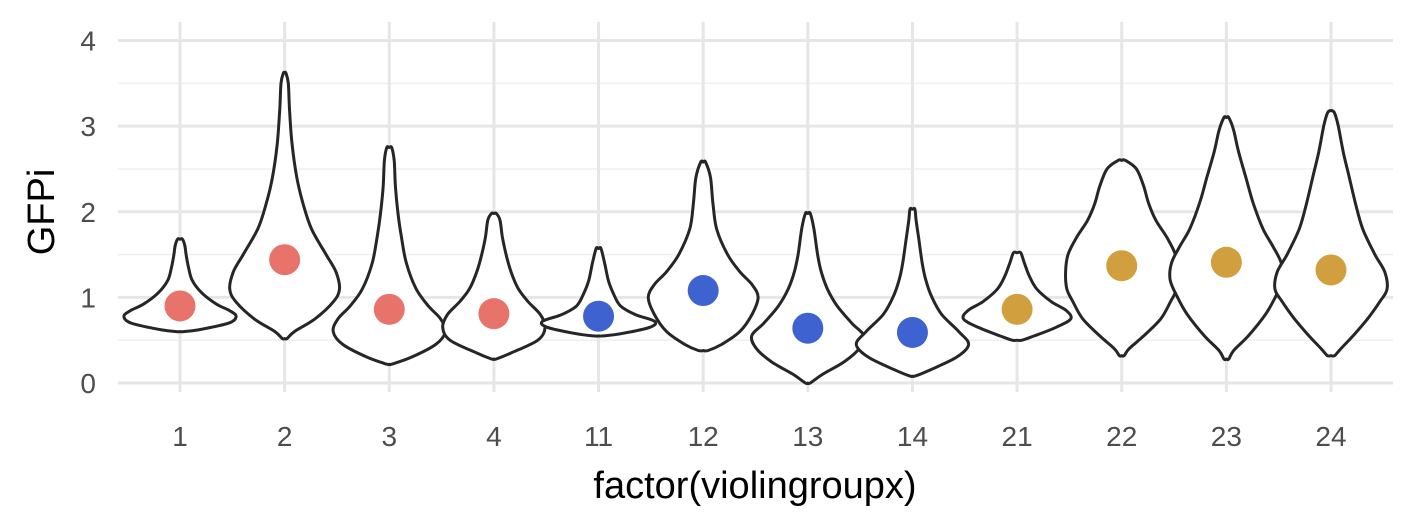 This screenshot has height=531, width=1417. Describe the element at coordinates (598, 436) in the screenshot. I see `x-tick-label: 11` at that location.